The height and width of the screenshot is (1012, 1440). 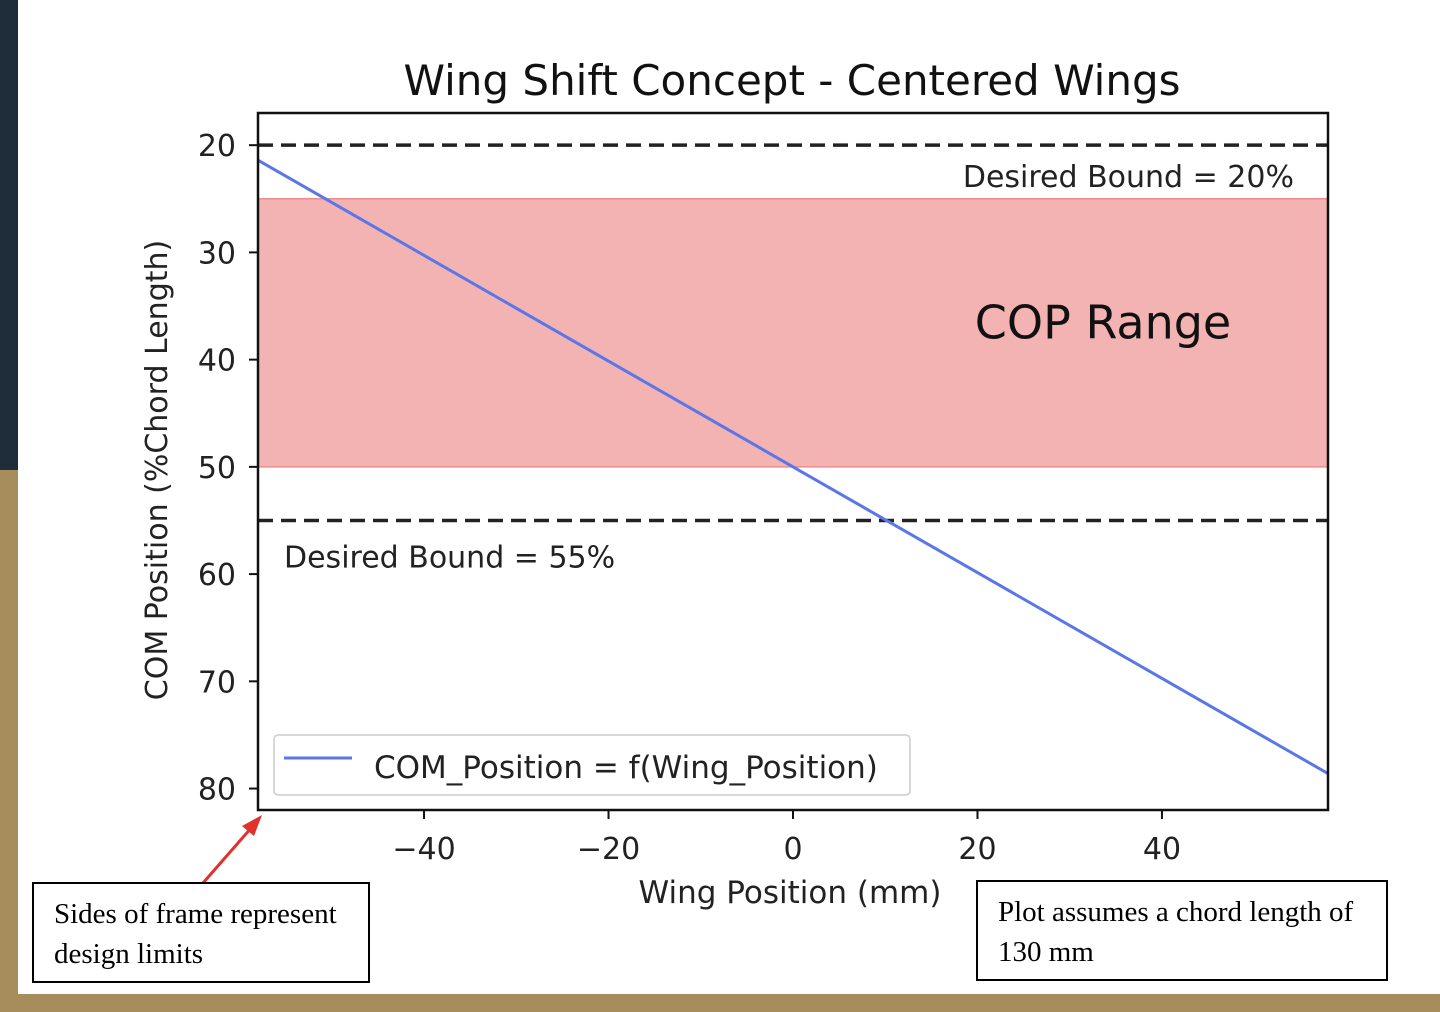 I want to click on note-chord-length-text: Plot assumes a chord length of 130 mm, so click(x=1176, y=932).